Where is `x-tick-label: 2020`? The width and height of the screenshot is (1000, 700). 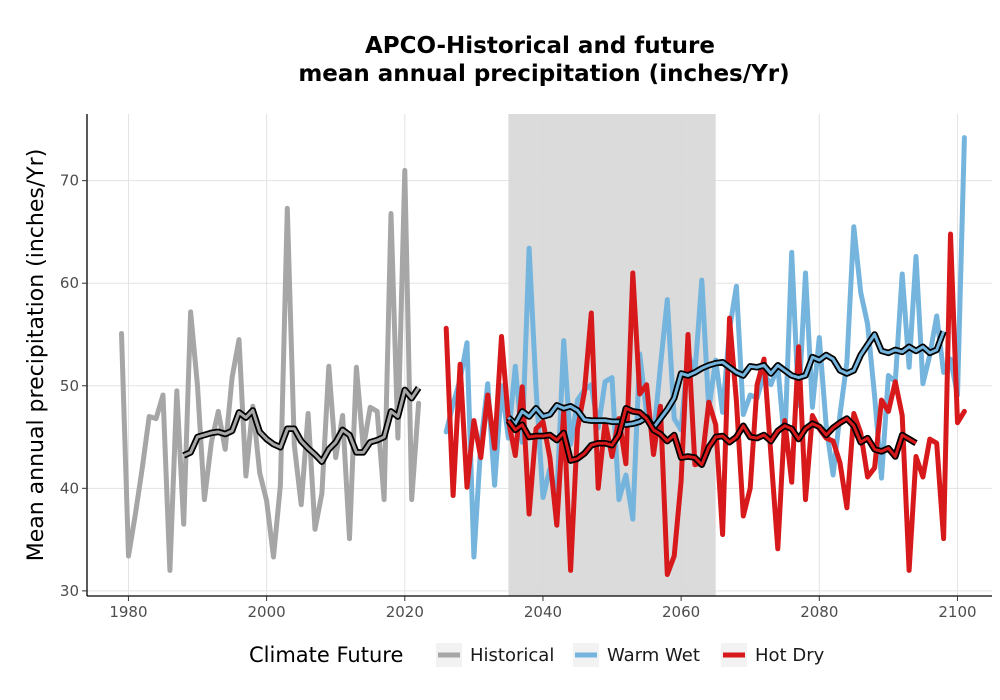 x-tick-label: 2020 is located at coordinates (405, 612).